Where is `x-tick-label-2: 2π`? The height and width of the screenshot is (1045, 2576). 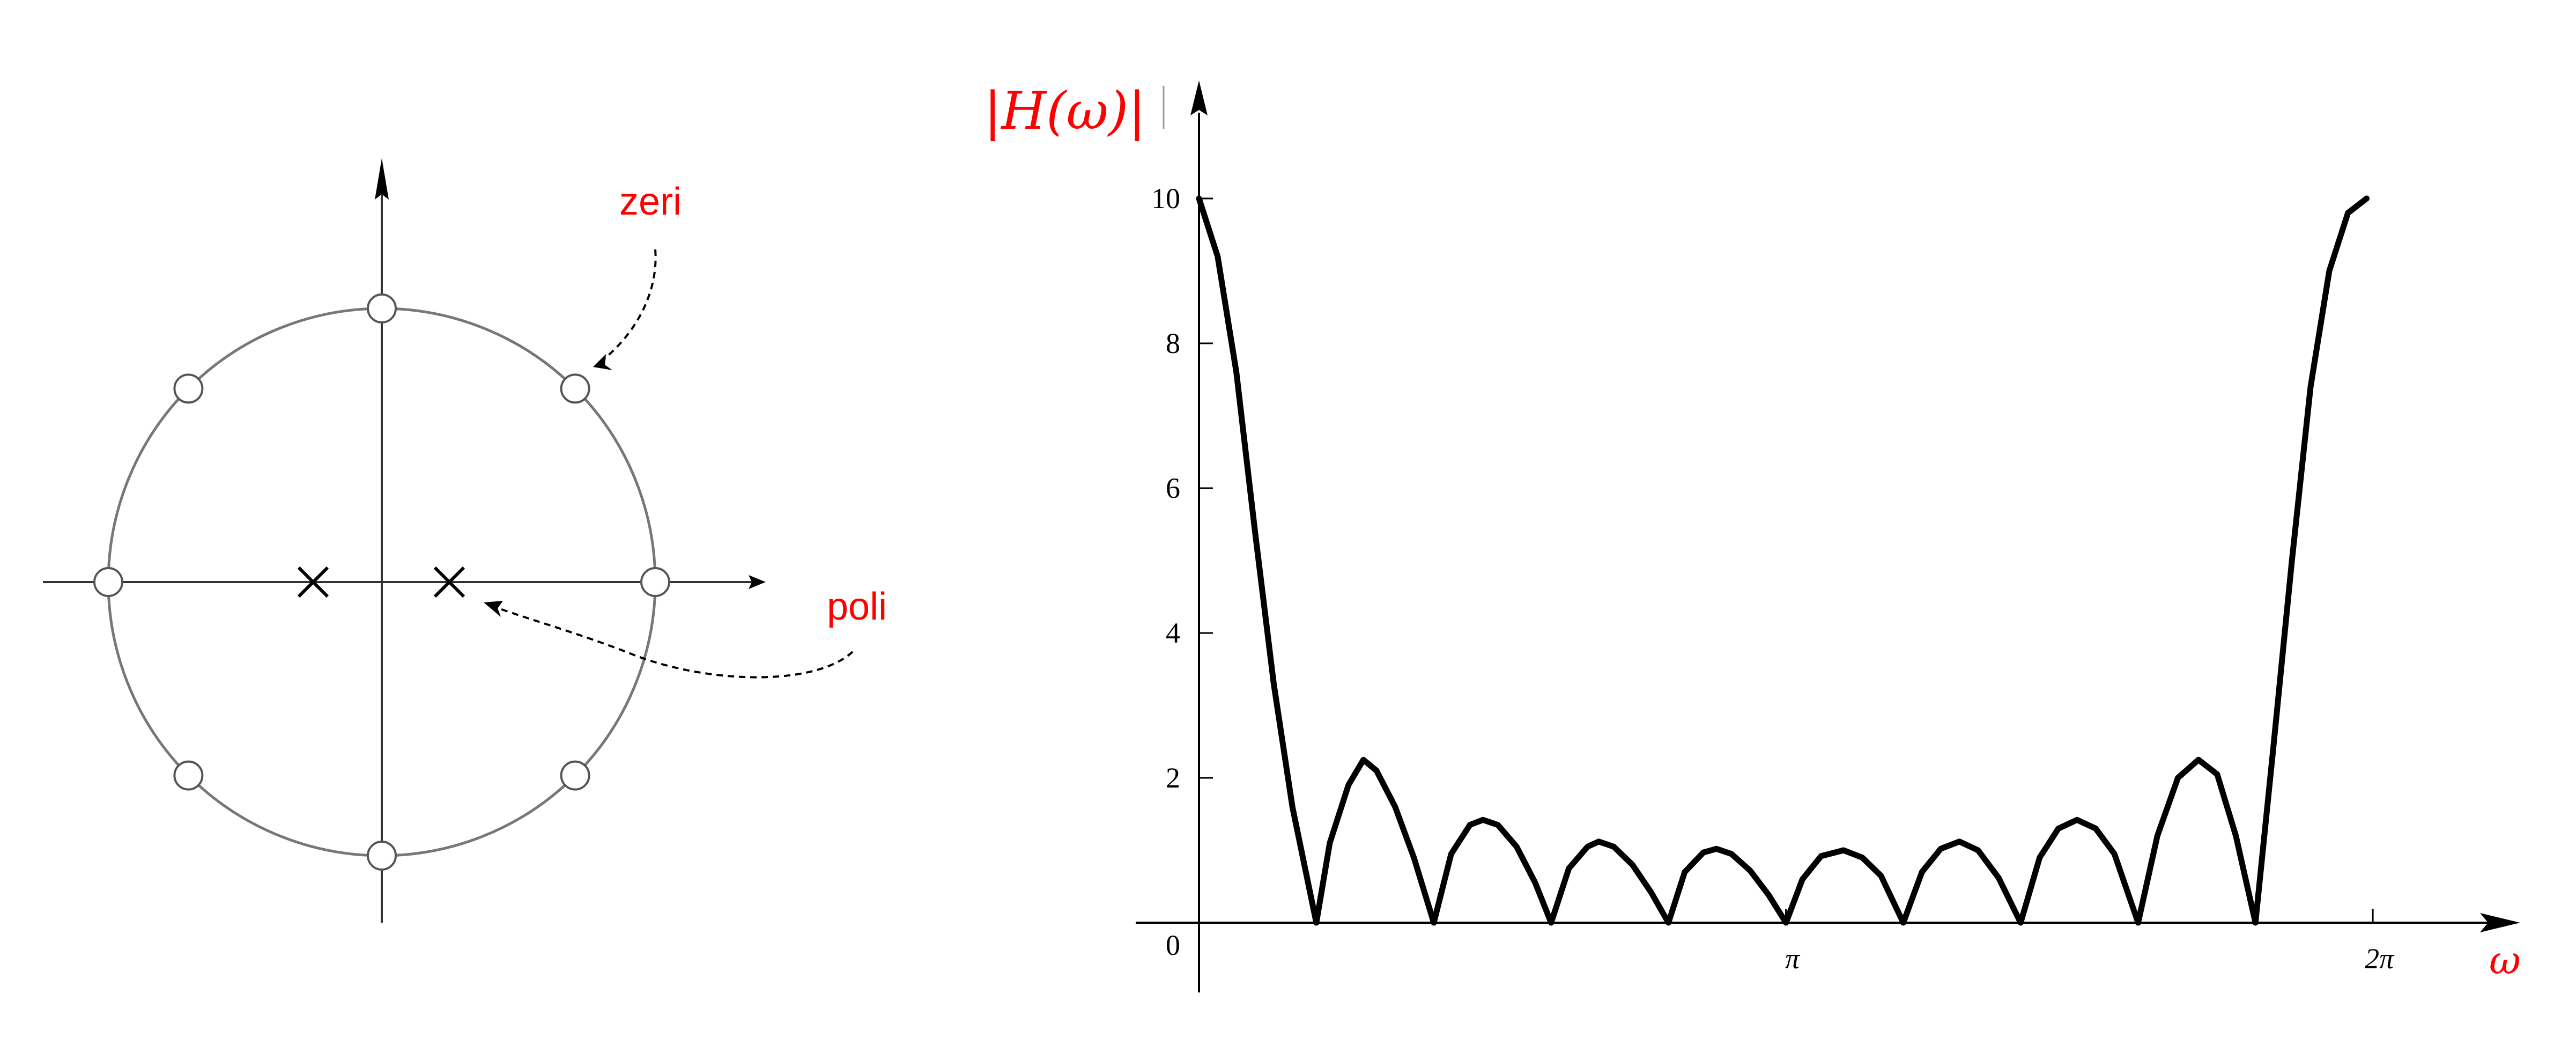
x-tick-label-2: 2π is located at coordinates (2380, 959).